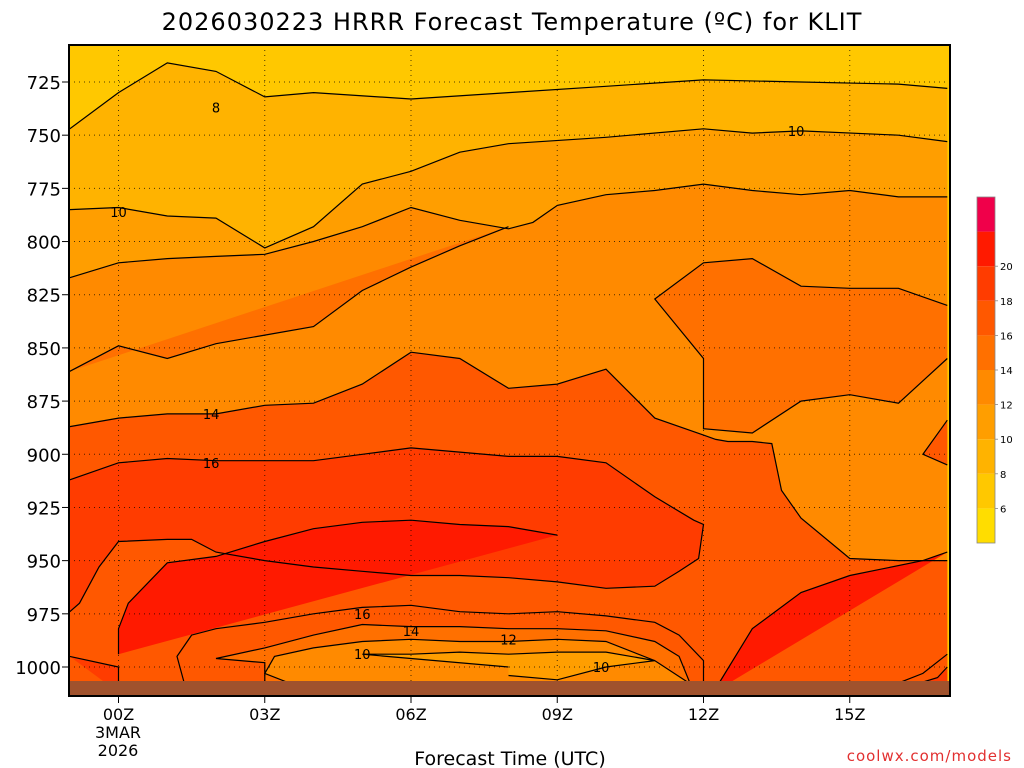 This screenshot has width=1024, height=768. What do you see at coordinates (44, 508) in the screenshot?
I see `y-tick-label-925: 925` at bounding box center [44, 508].